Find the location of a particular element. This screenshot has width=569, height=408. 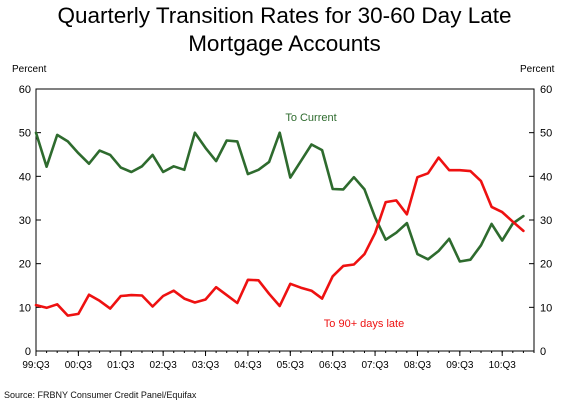

y-tick-label-left: 0 is located at coordinates (28, 352).